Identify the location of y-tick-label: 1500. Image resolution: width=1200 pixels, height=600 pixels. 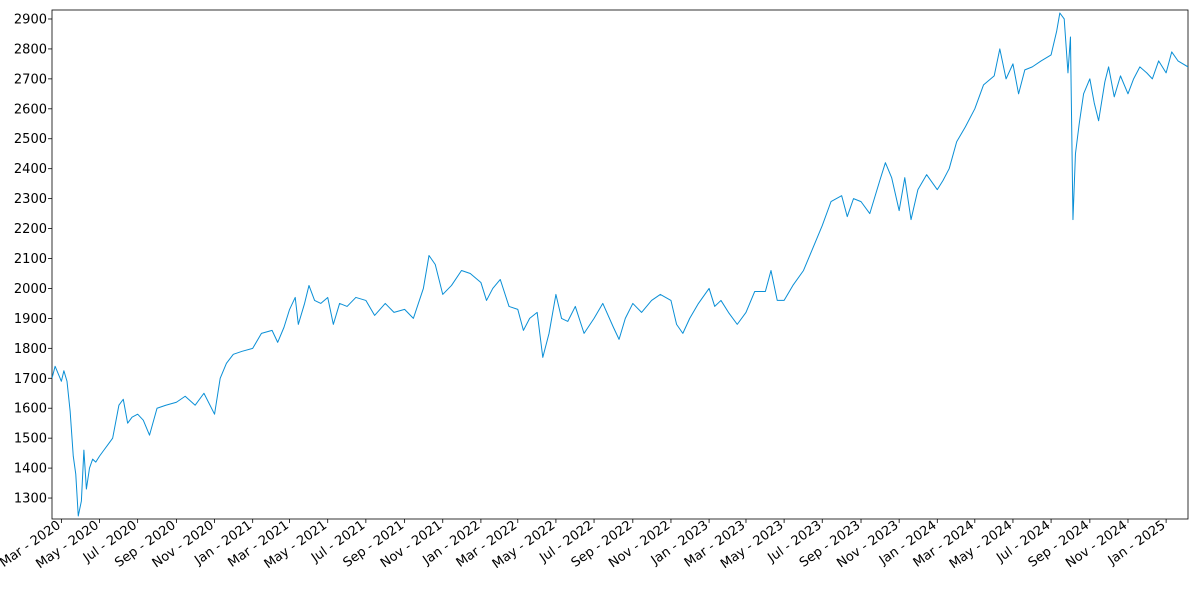
(30, 439).